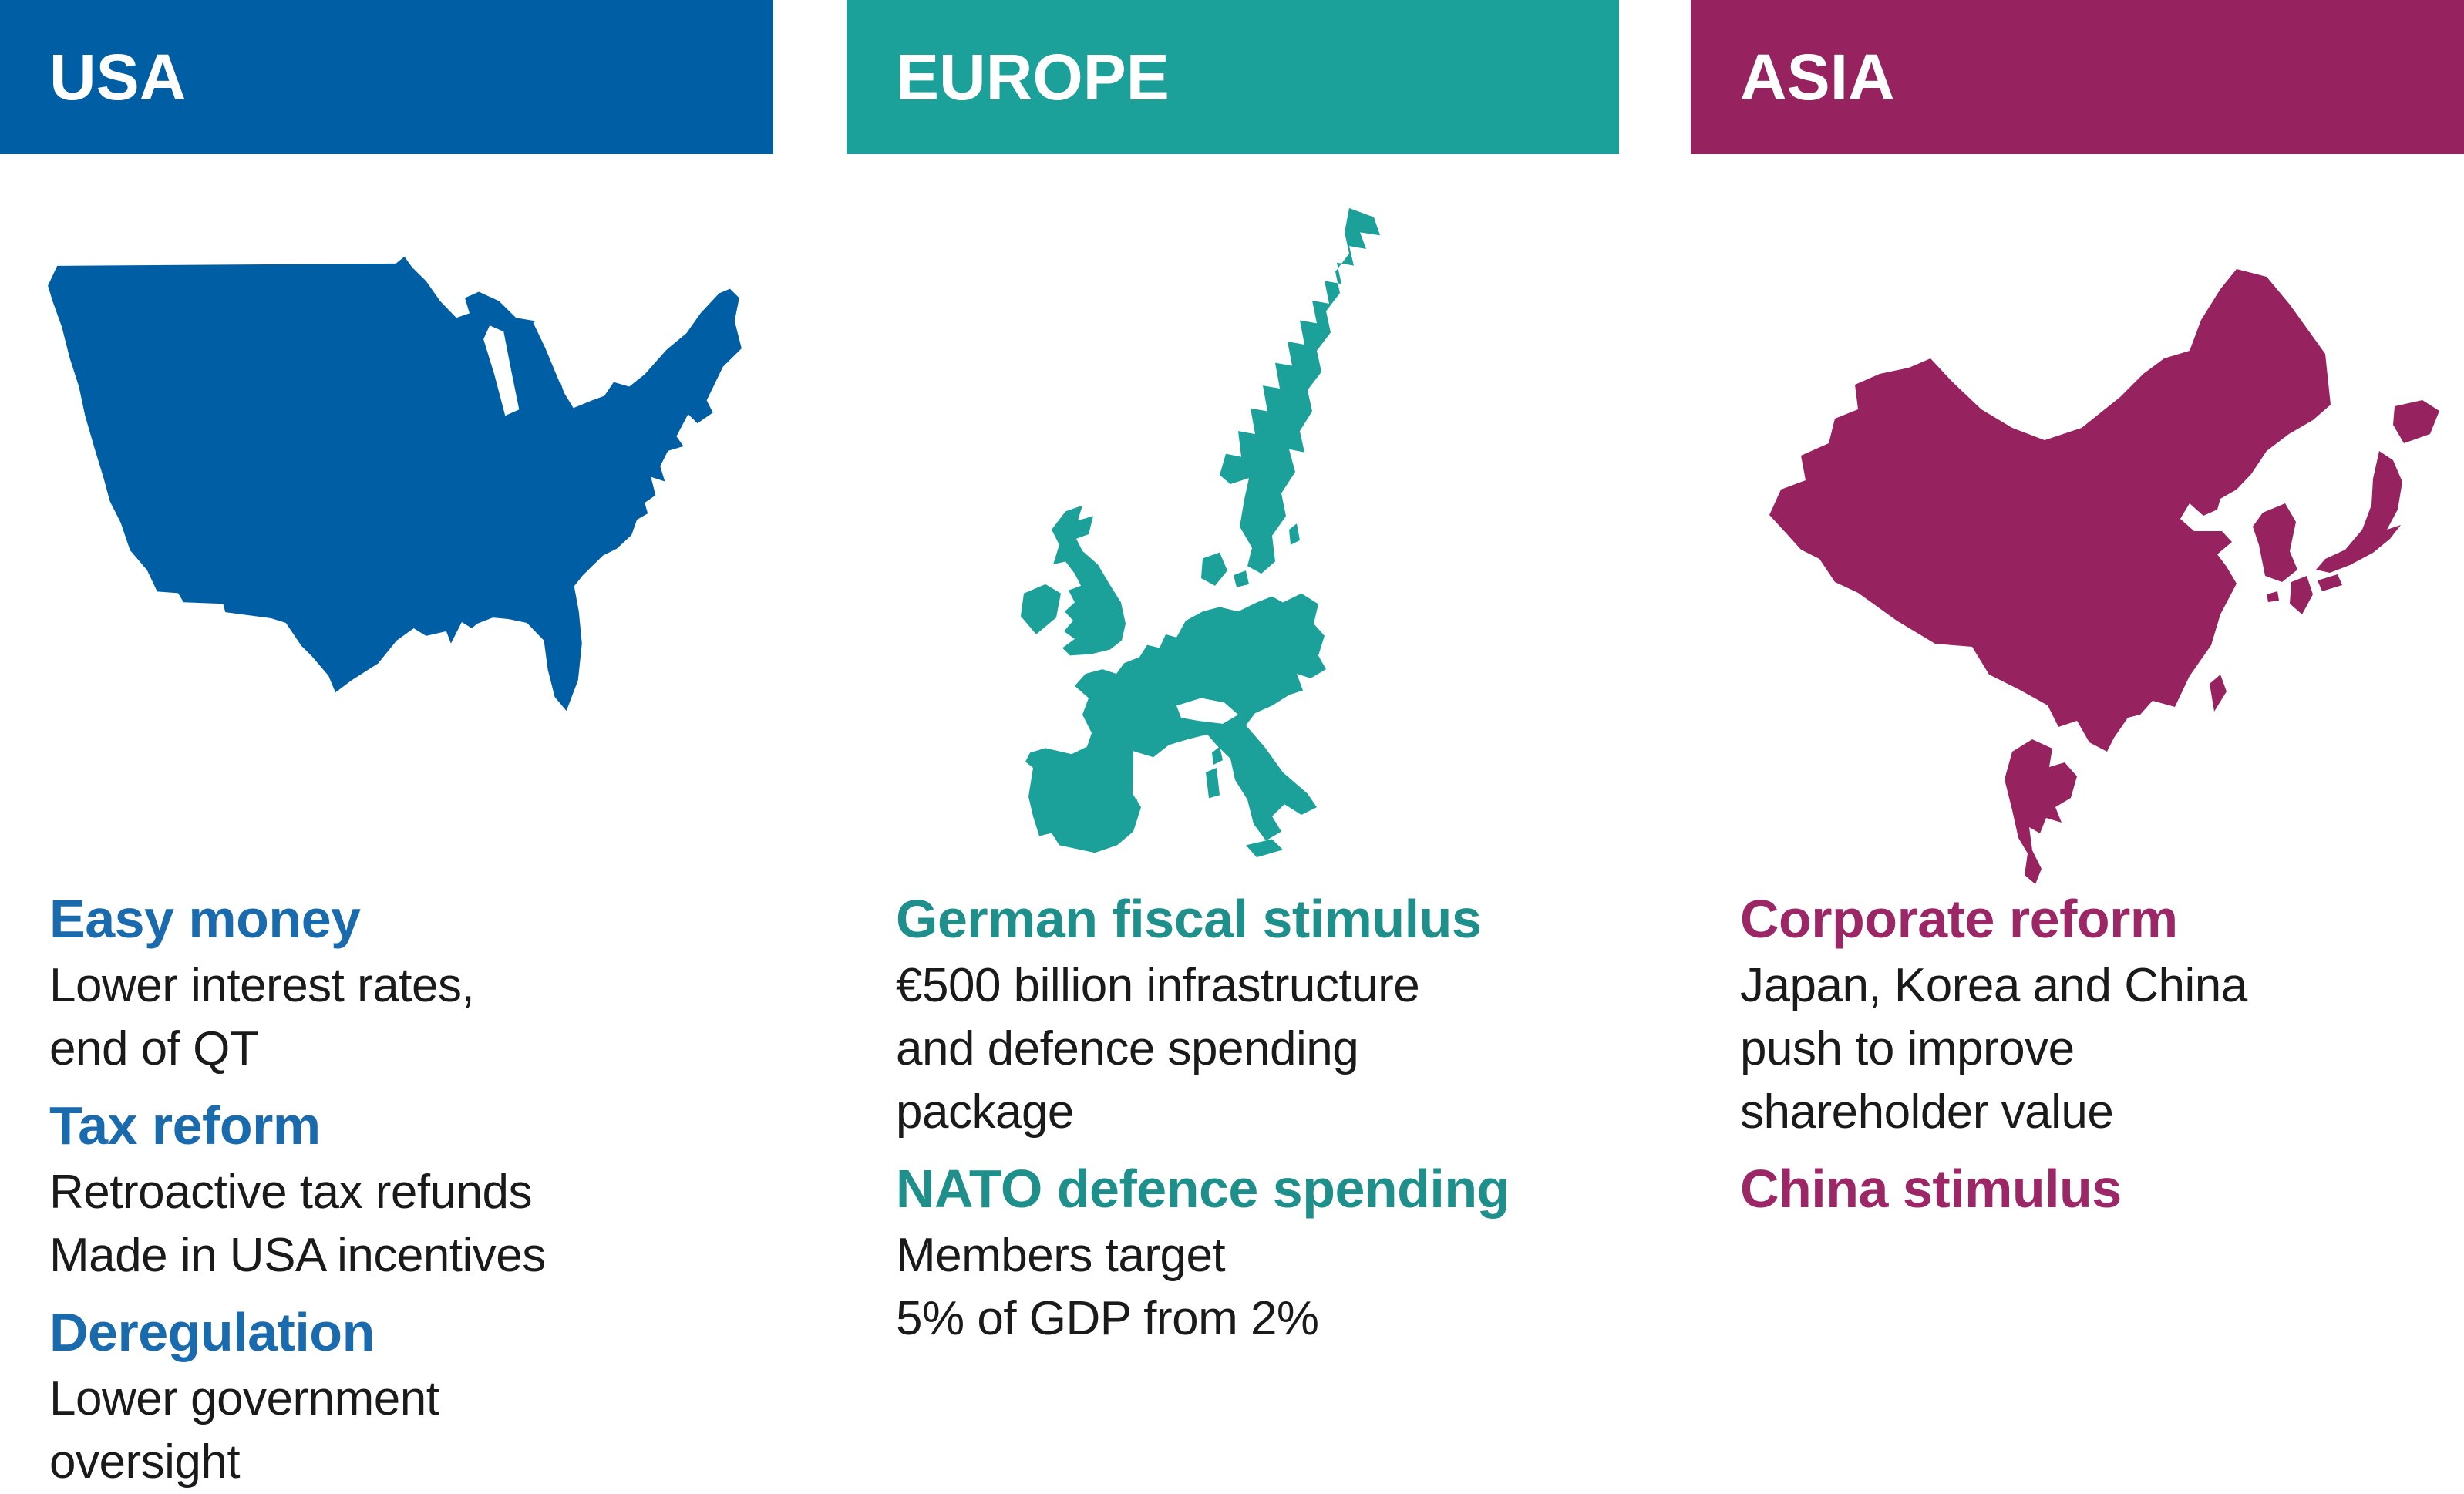 This screenshot has height=1494, width=2464. What do you see at coordinates (1931, 1189) in the screenshot?
I see `item-heading: China stimulus` at bounding box center [1931, 1189].